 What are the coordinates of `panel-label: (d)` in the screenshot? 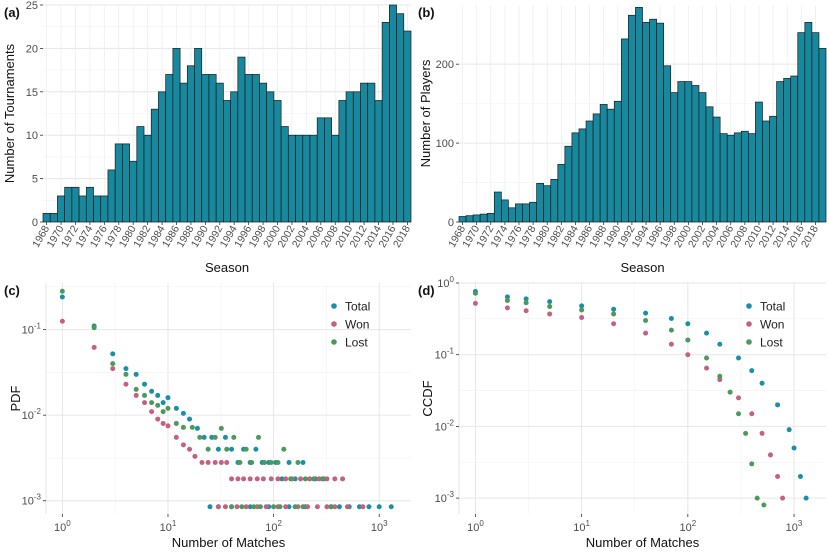 It's located at (426, 290).